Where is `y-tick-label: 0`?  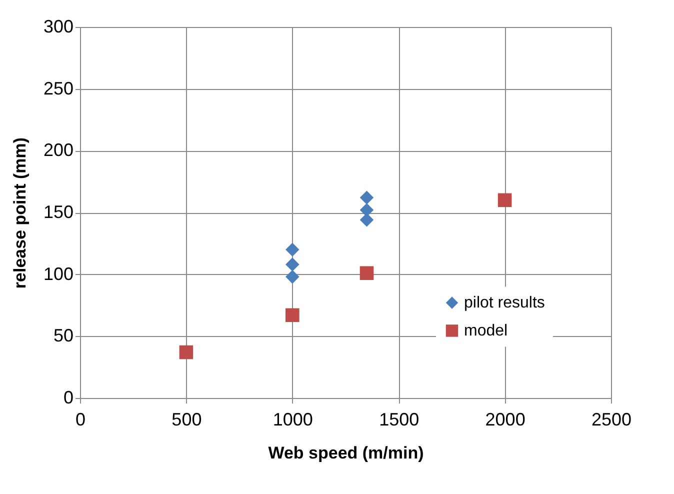 y-tick-label: 0 is located at coordinates (68, 398).